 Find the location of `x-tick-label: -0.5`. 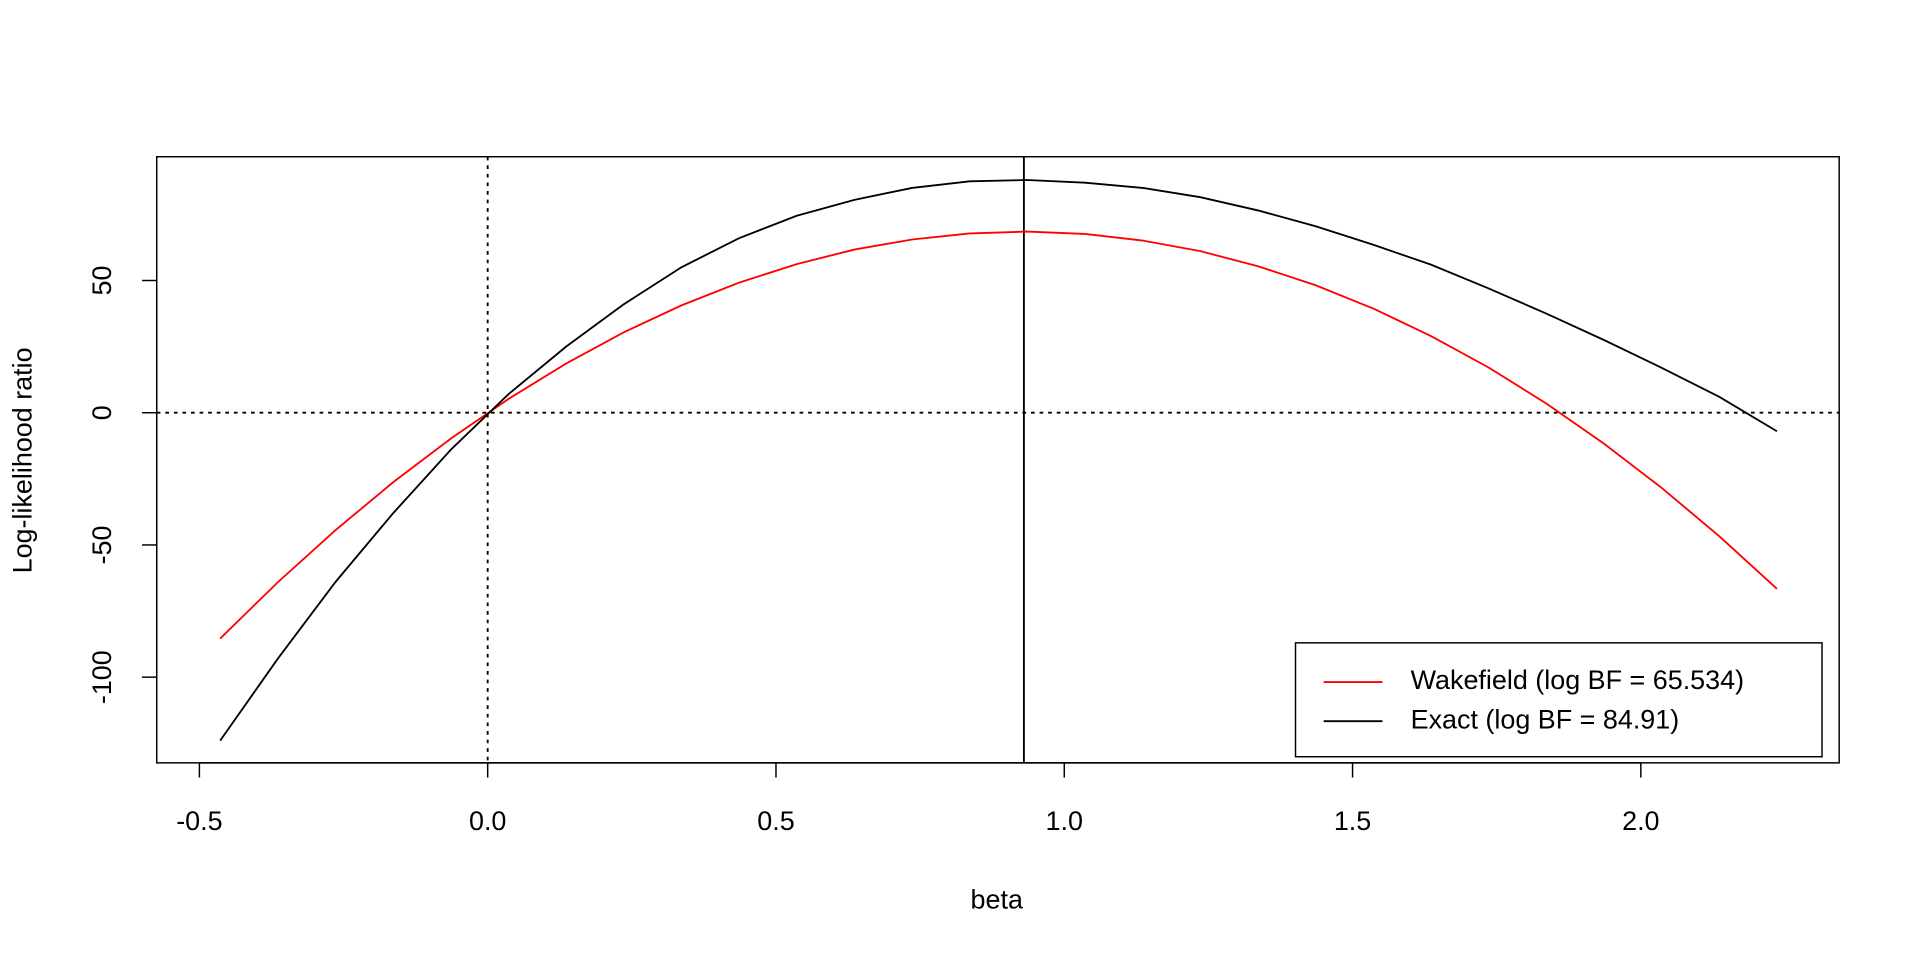

x-tick-label: -0.5 is located at coordinates (199, 821).